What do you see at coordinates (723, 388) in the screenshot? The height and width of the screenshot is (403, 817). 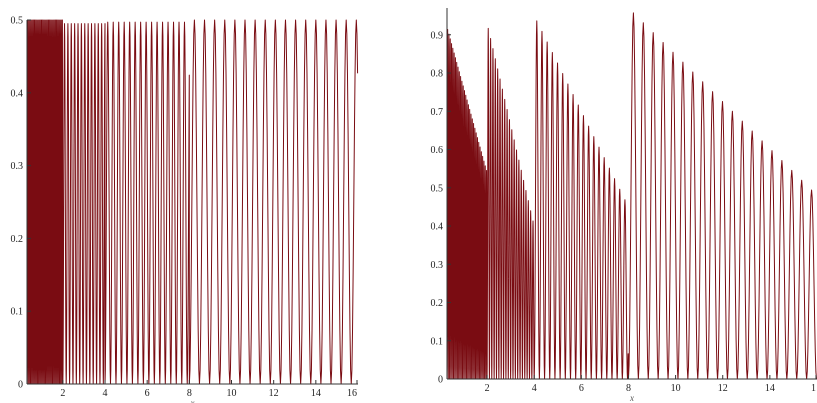 I see `right-x-tick-label: 12` at bounding box center [723, 388].